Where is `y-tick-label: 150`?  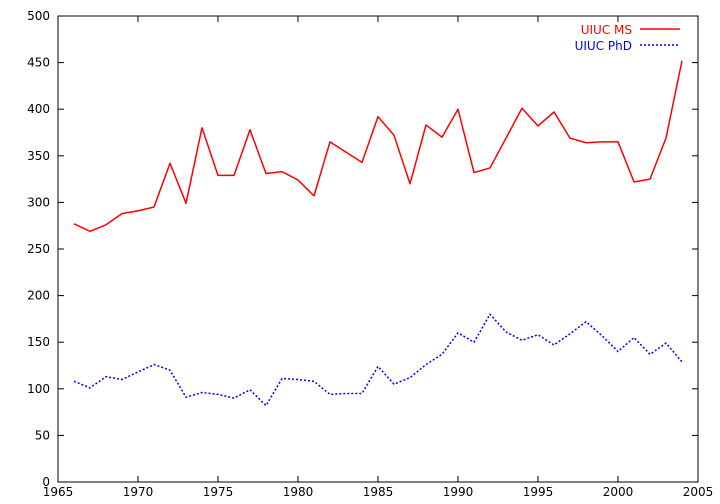 y-tick-label: 150 is located at coordinates (38, 342).